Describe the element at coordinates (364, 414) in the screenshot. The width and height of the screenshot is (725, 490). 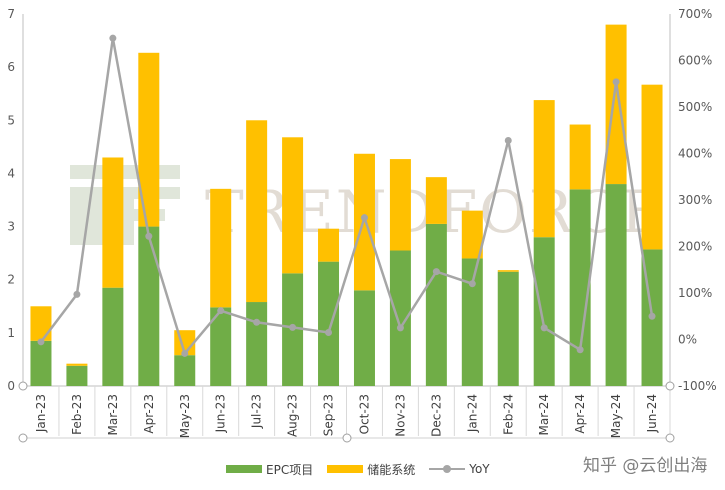
I see `x-tick-label: Oct-23` at that location.